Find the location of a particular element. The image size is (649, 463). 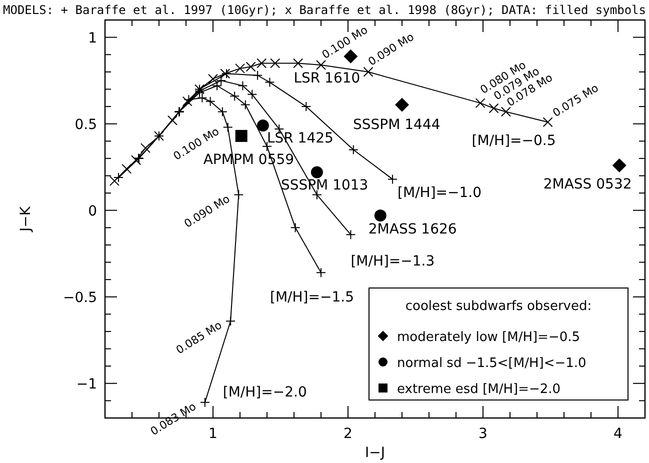

y-tick-label: 1 is located at coordinates (92, 38).